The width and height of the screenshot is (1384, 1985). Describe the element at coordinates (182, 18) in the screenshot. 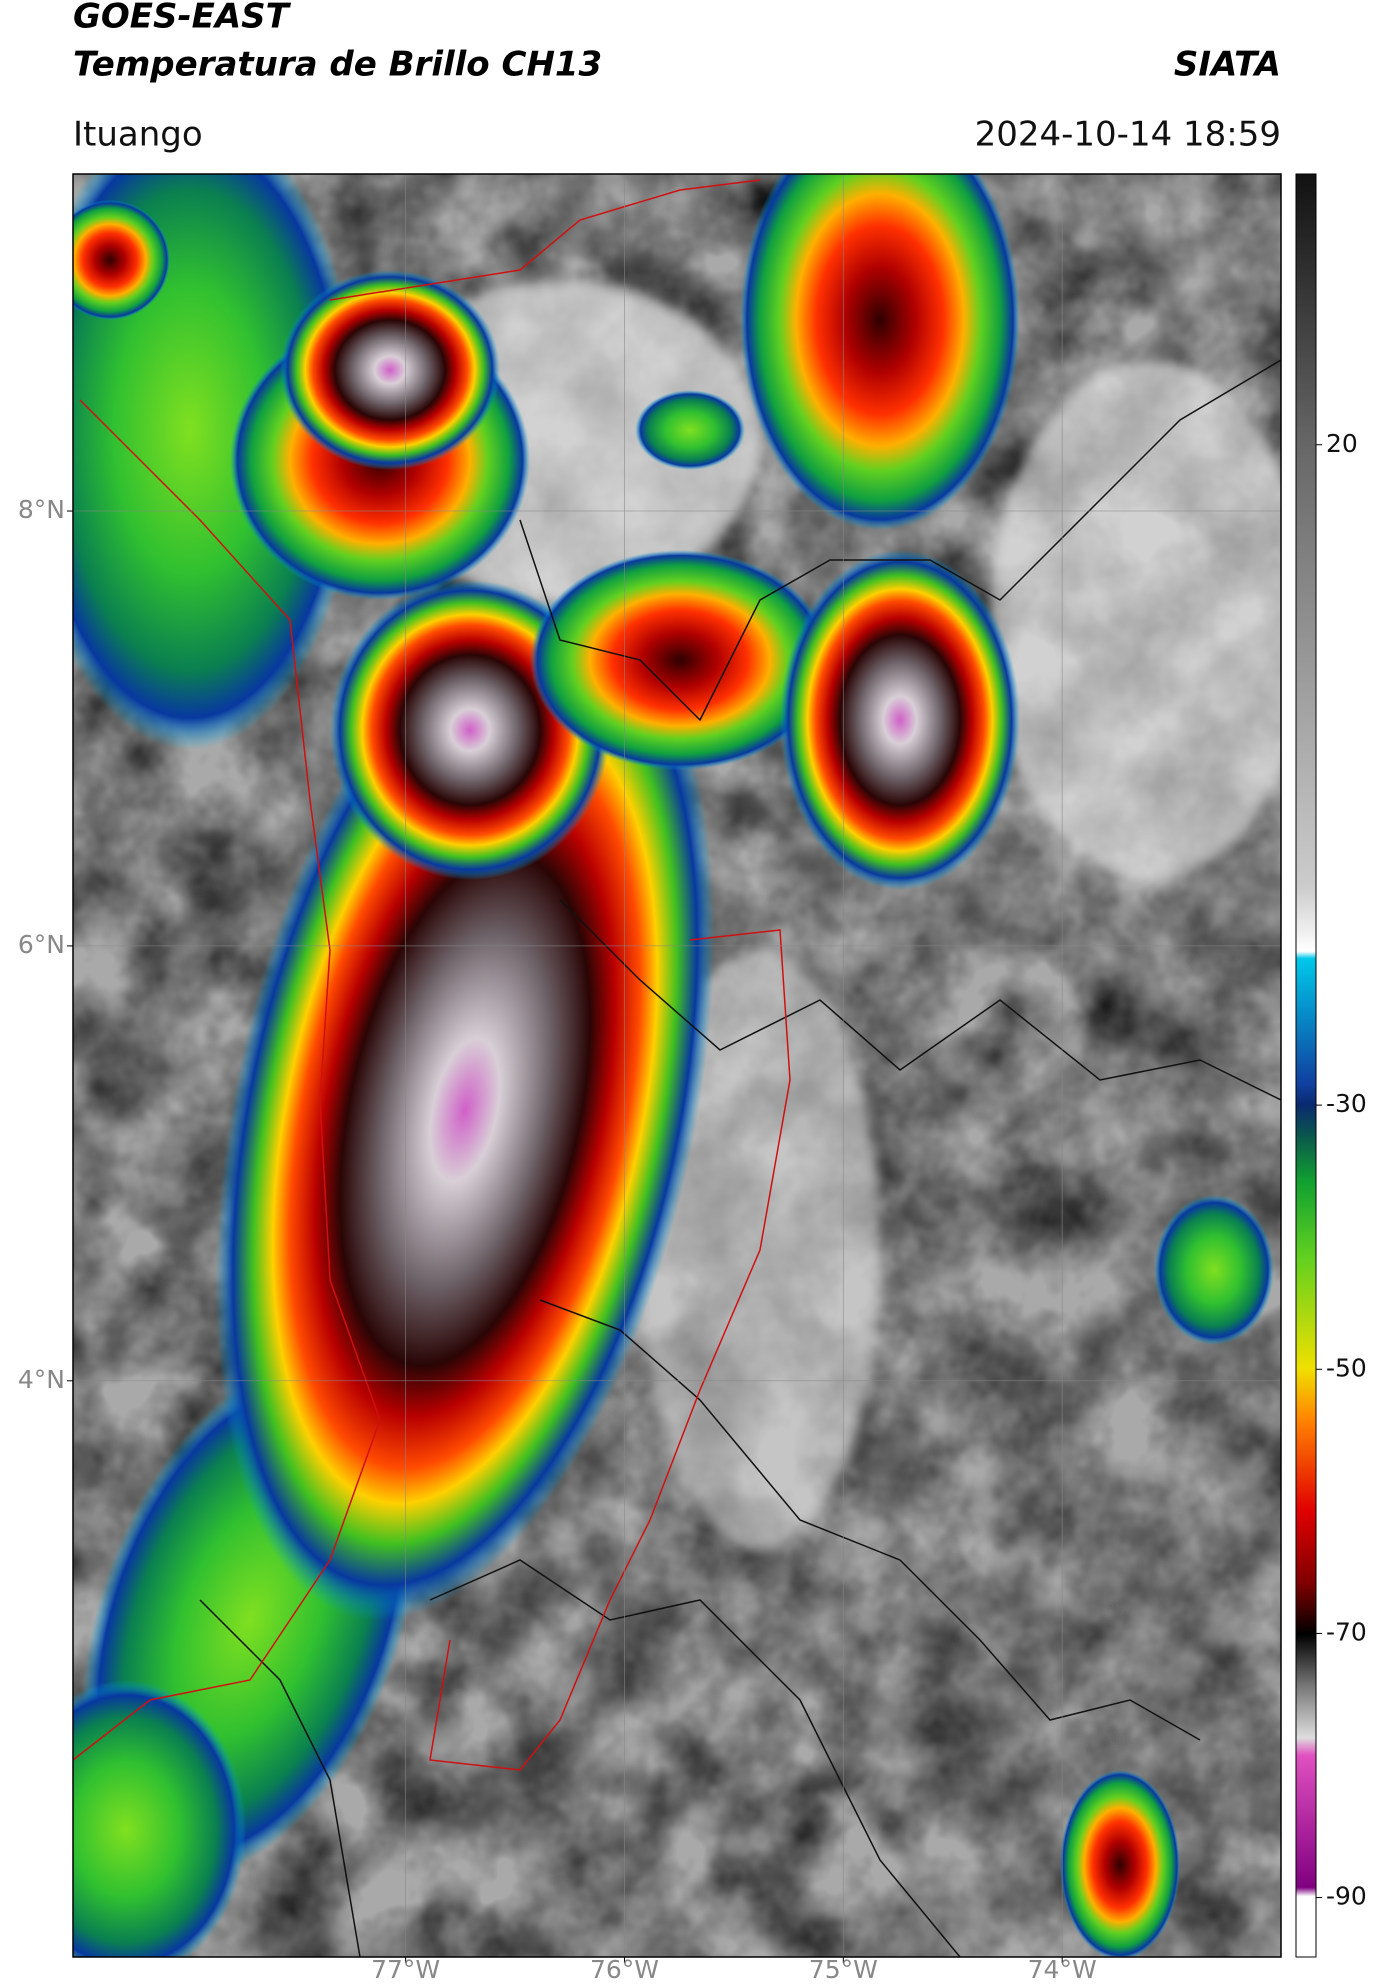

I see `title: GOES-EAST` at that location.